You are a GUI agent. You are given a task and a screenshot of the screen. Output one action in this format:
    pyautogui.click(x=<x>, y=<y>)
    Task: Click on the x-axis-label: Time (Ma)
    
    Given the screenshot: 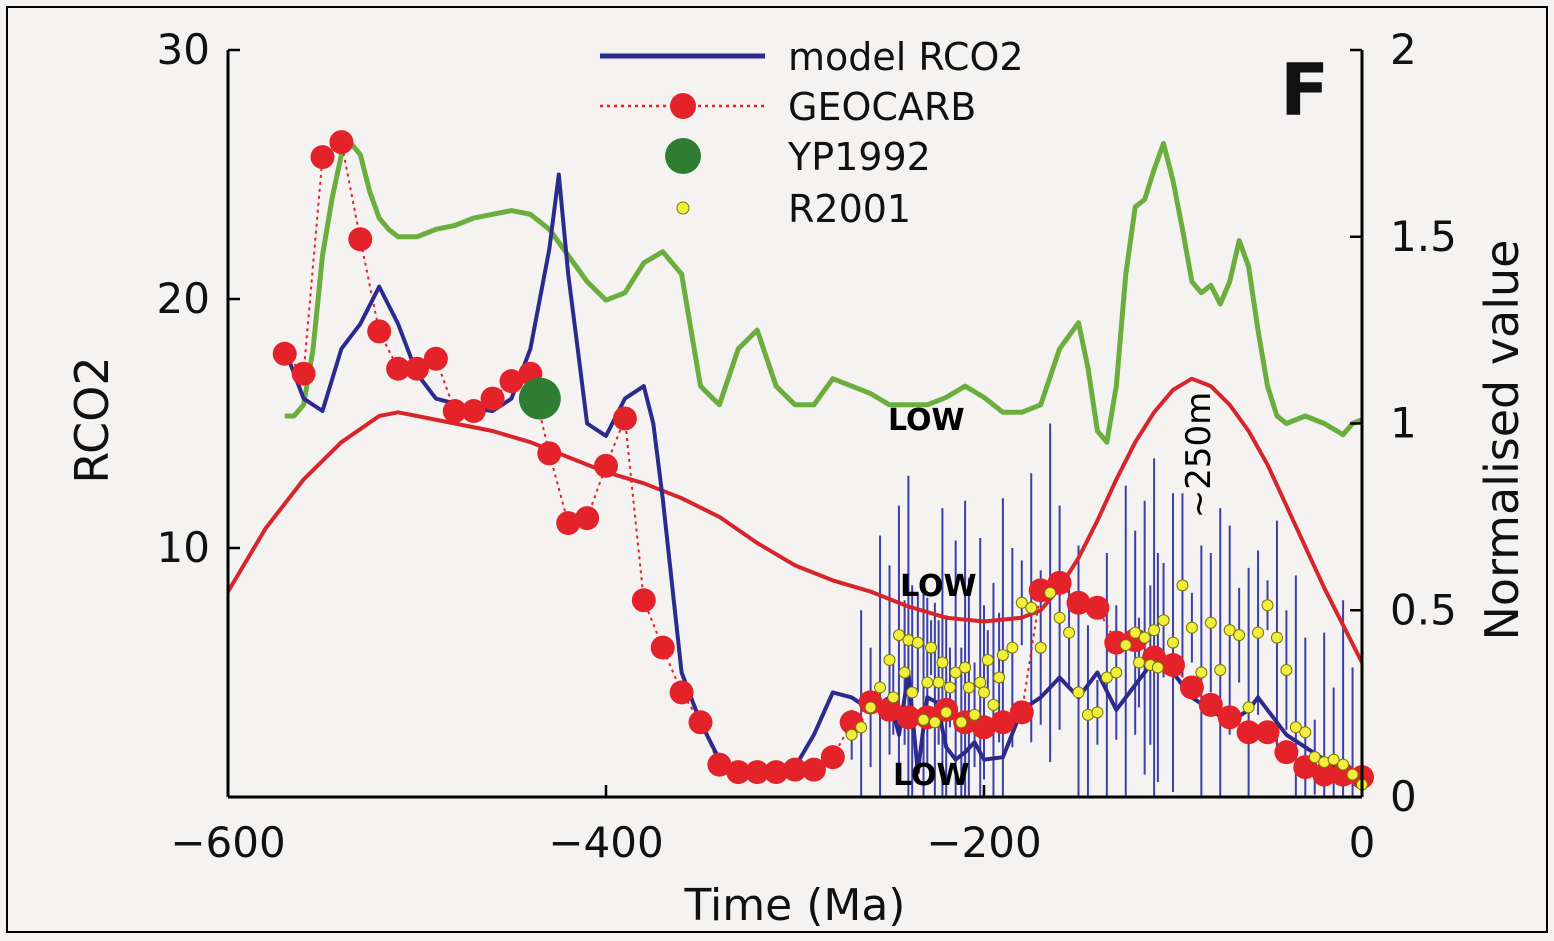 What is the action you would take?
    pyautogui.click(x=795, y=905)
    